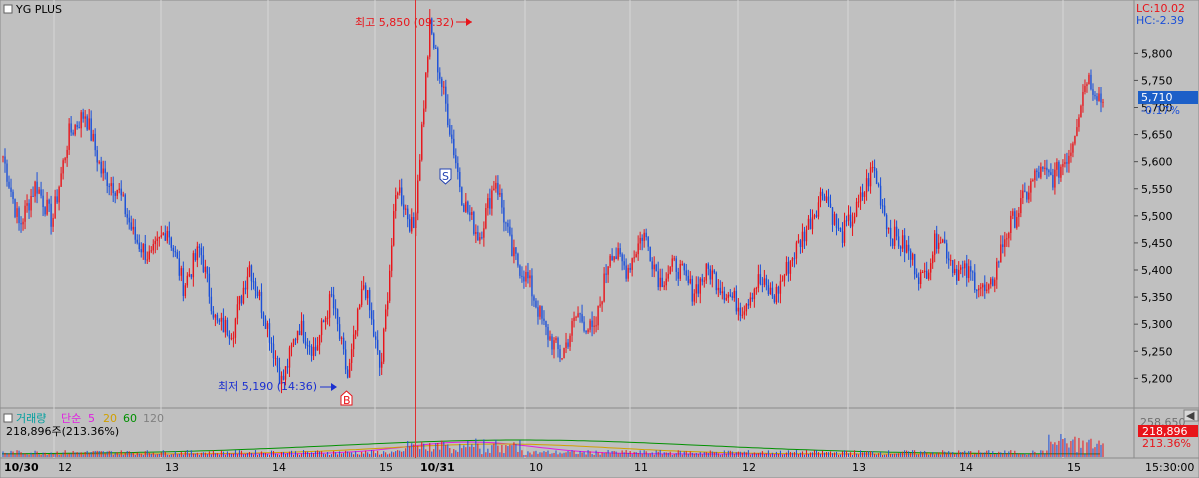 The height and width of the screenshot is (478, 1199). I want to click on price-tick-label: 5,750, so click(1157, 80).